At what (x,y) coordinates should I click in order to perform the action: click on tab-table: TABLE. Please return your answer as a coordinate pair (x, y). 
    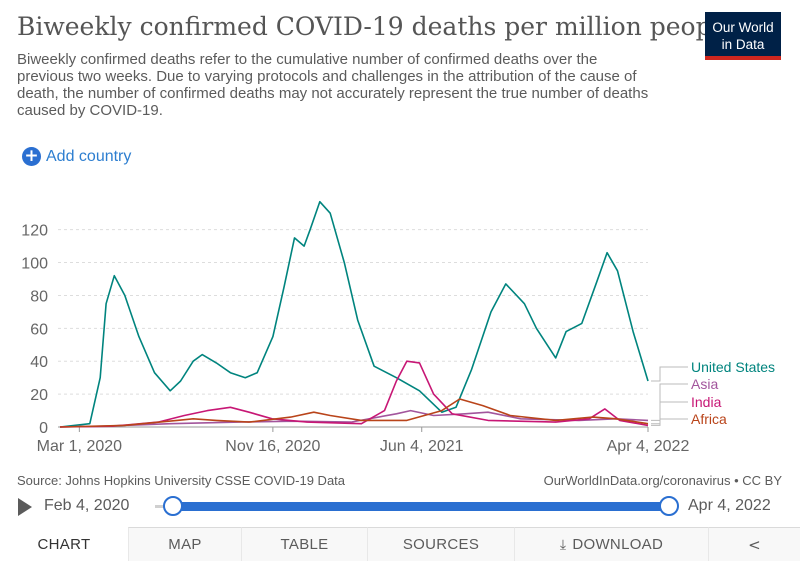
    Looking at the image, I should click on (304, 544).